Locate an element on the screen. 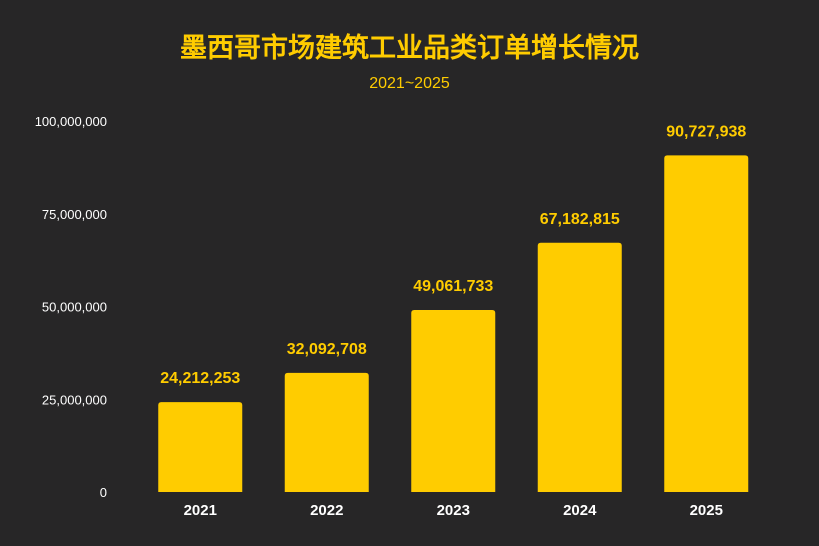 The image size is (819, 546). bar-2022 is located at coordinates (326, 432).